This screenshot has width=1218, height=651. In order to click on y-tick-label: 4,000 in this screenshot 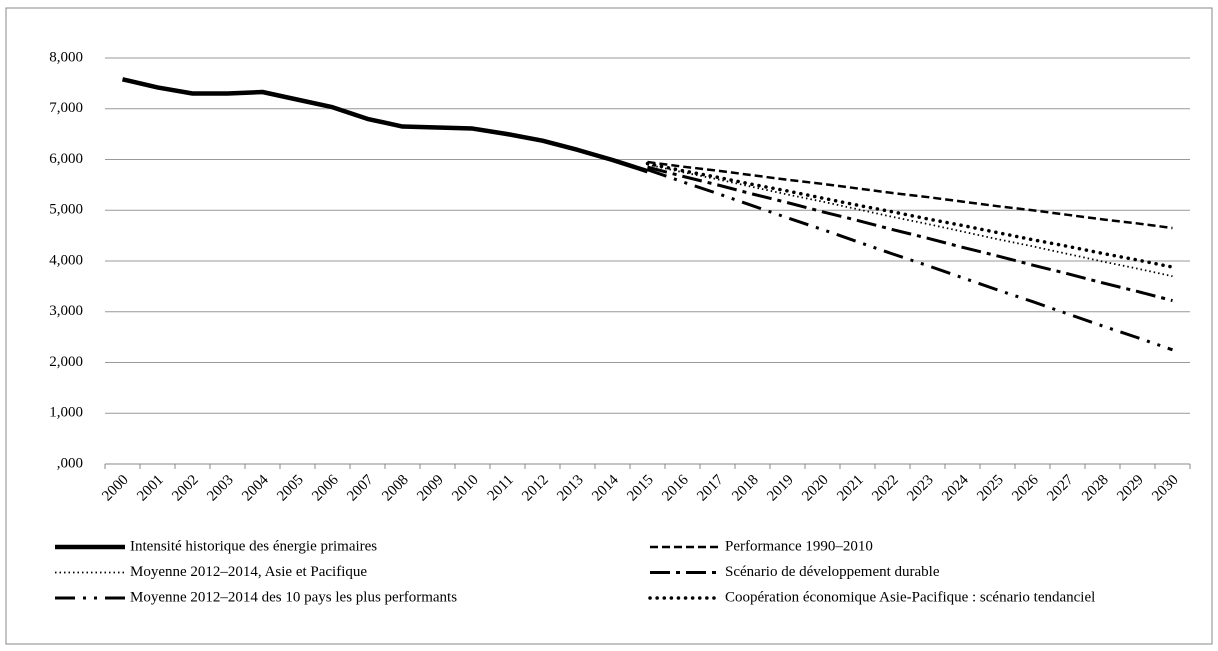, I will do `click(66, 260)`.